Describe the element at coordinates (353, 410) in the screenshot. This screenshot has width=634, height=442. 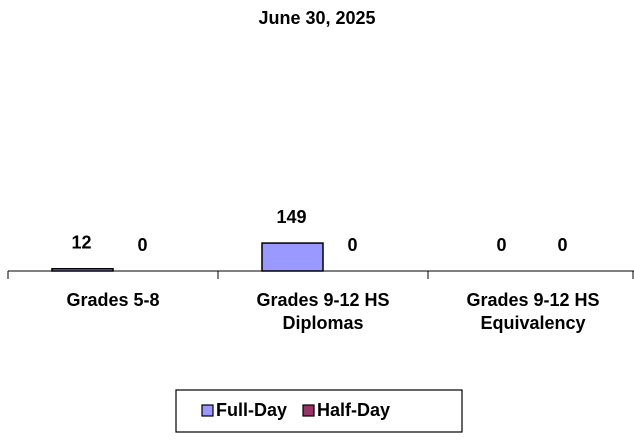
I see `legend-label: Half-Day` at that location.